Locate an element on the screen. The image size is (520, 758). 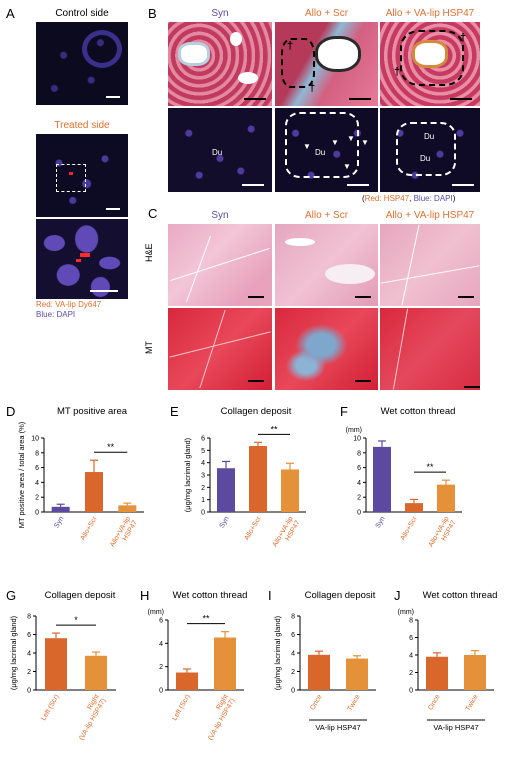
x-tick-label: Left (Scr) is located at coordinates (181, 708).